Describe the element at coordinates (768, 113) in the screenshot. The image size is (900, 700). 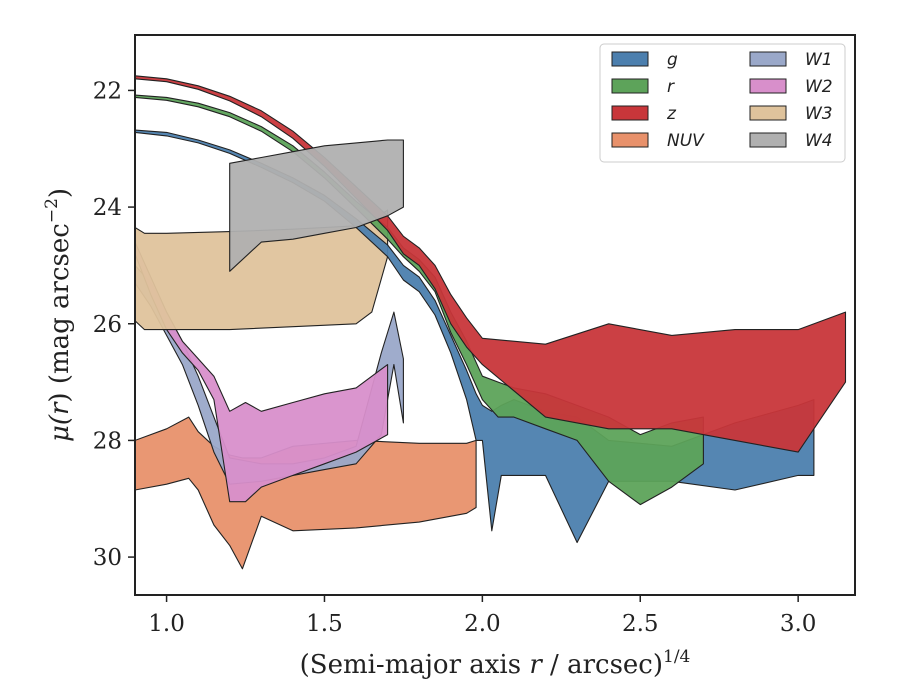
I see `legend-swatch-w3` at that location.